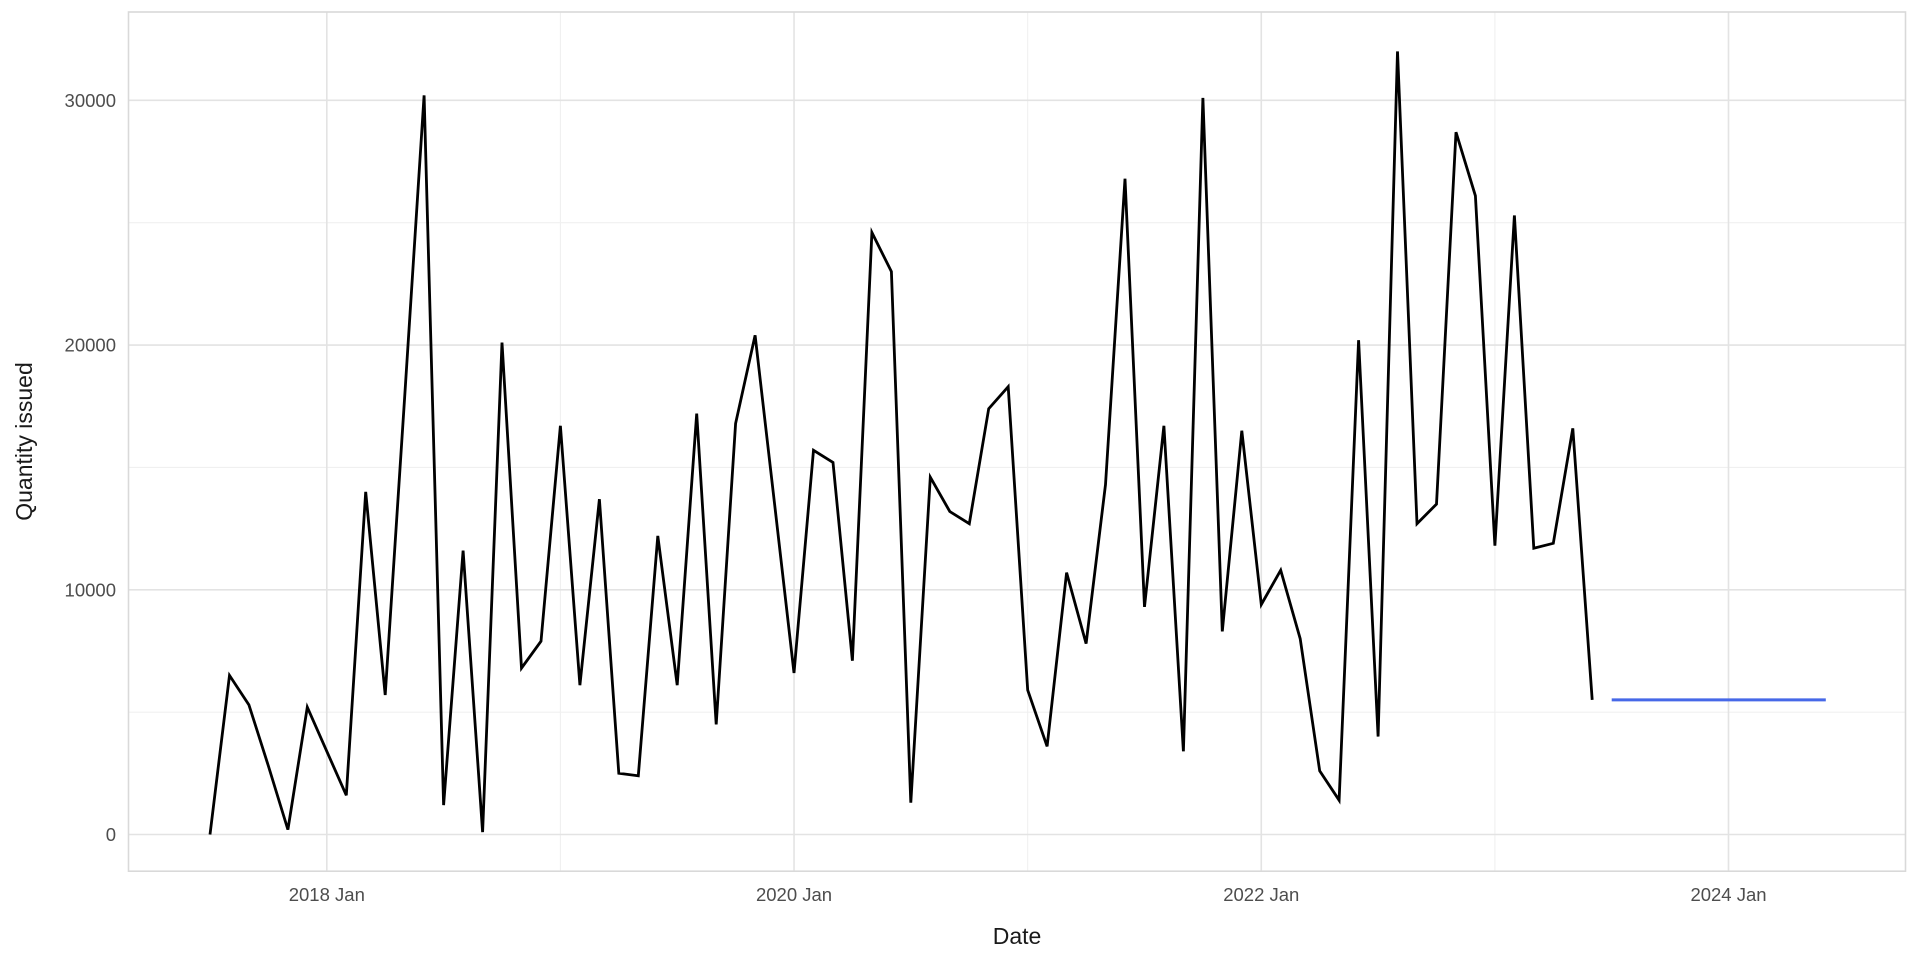 The image size is (1920, 960). Describe the element at coordinates (794, 894) in the screenshot. I see `x-tick-label: 2020 Jan` at that location.